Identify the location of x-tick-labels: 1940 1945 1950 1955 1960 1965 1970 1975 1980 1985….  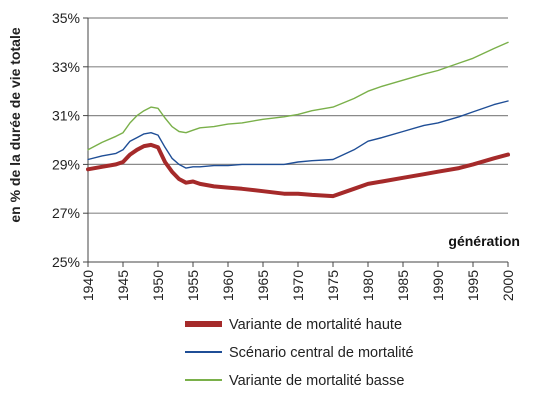
(298, 285).